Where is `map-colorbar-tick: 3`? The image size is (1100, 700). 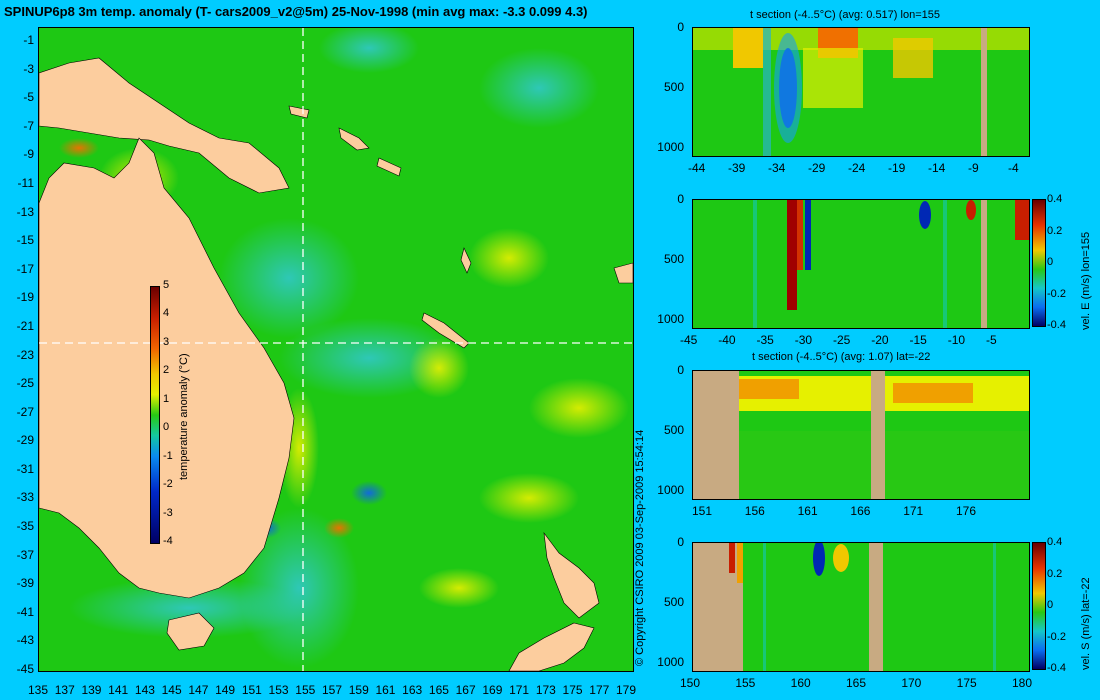 map-colorbar-tick: 3 is located at coordinates (166, 341).